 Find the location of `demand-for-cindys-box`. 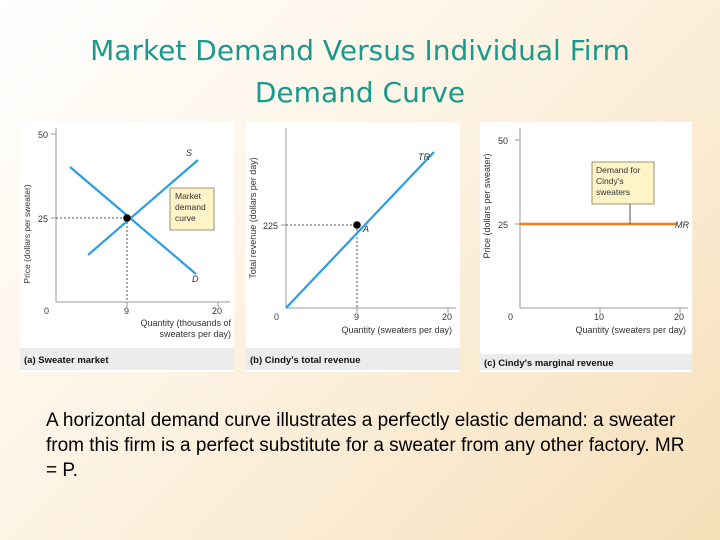

demand-for-cindys-box is located at coordinates (623, 183).